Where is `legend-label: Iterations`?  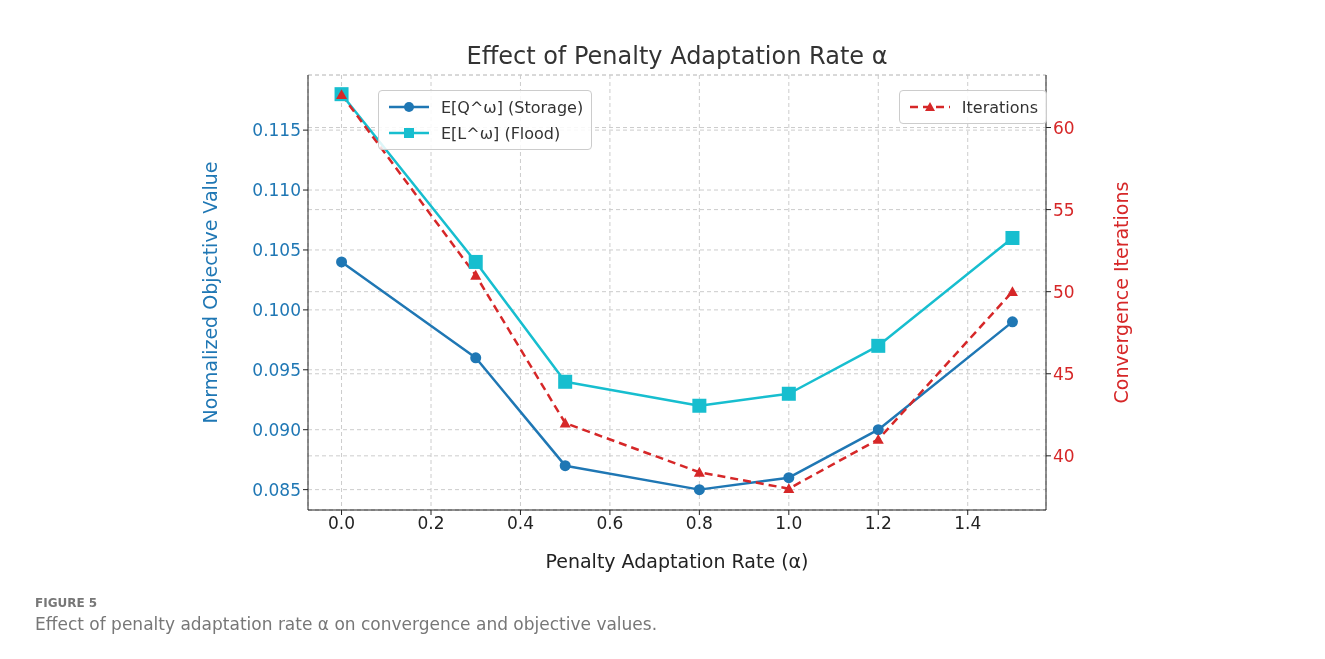
legend-label: Iterations is located at coordinates (999, 107).